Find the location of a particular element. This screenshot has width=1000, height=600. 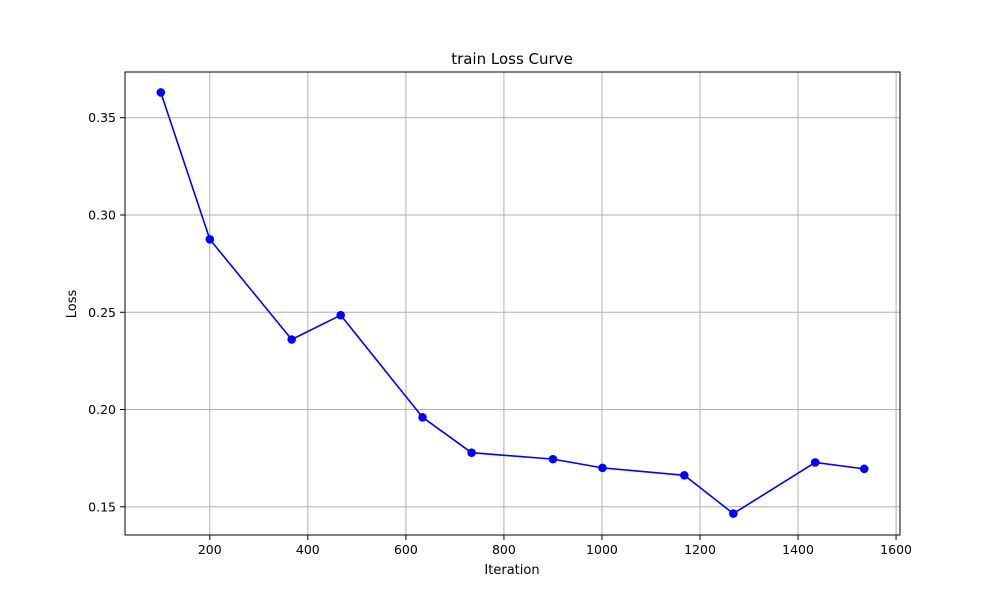

x-tick-label: 1000 is located at coordinates (602, 549).